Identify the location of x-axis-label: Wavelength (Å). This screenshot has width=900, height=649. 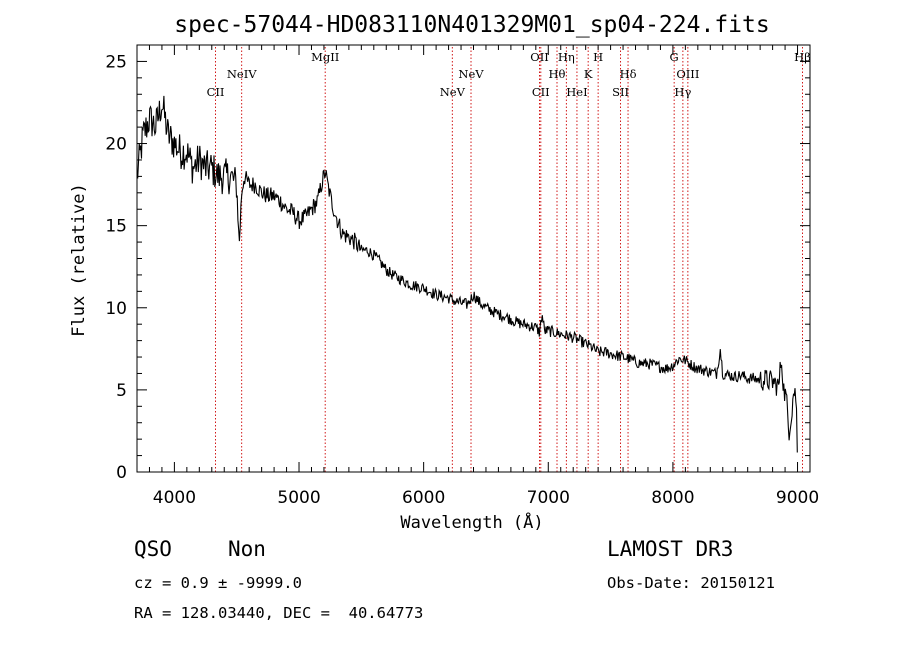
(471, 522).